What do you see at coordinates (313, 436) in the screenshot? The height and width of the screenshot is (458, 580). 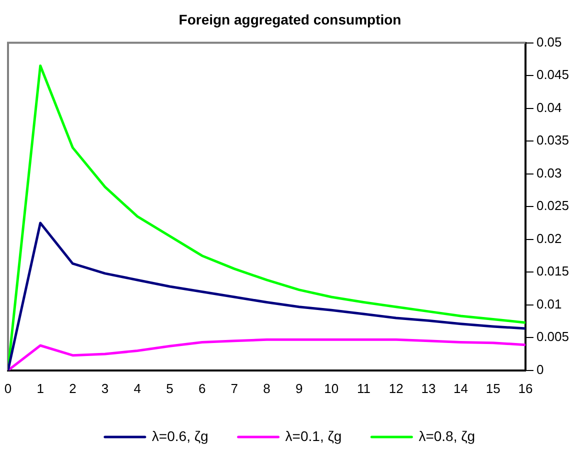 I see `legend-label: λ=0.1, ζg` at bounding box center [313, 436].